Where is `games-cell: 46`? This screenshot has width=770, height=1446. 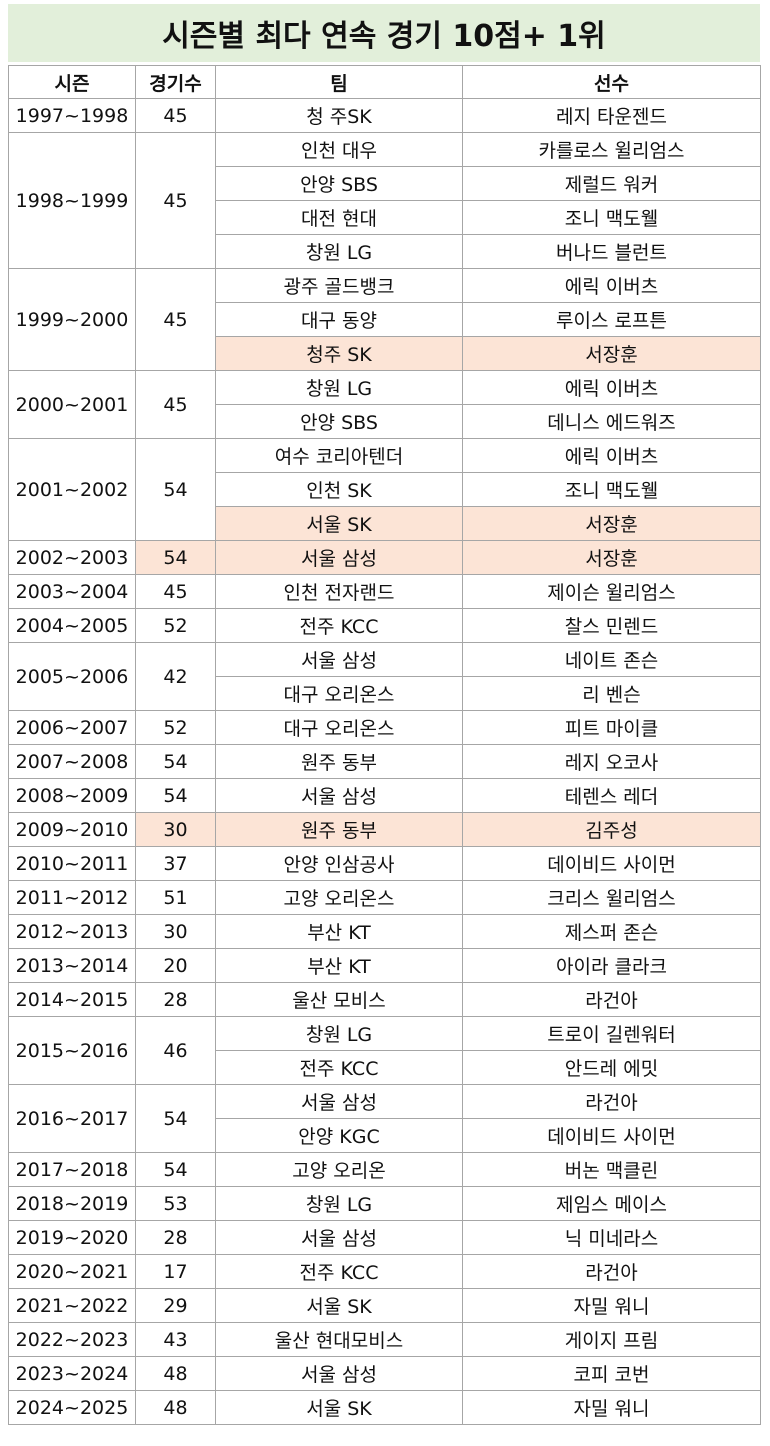
games-cell: 46 is located at coordinates (175, 1050).